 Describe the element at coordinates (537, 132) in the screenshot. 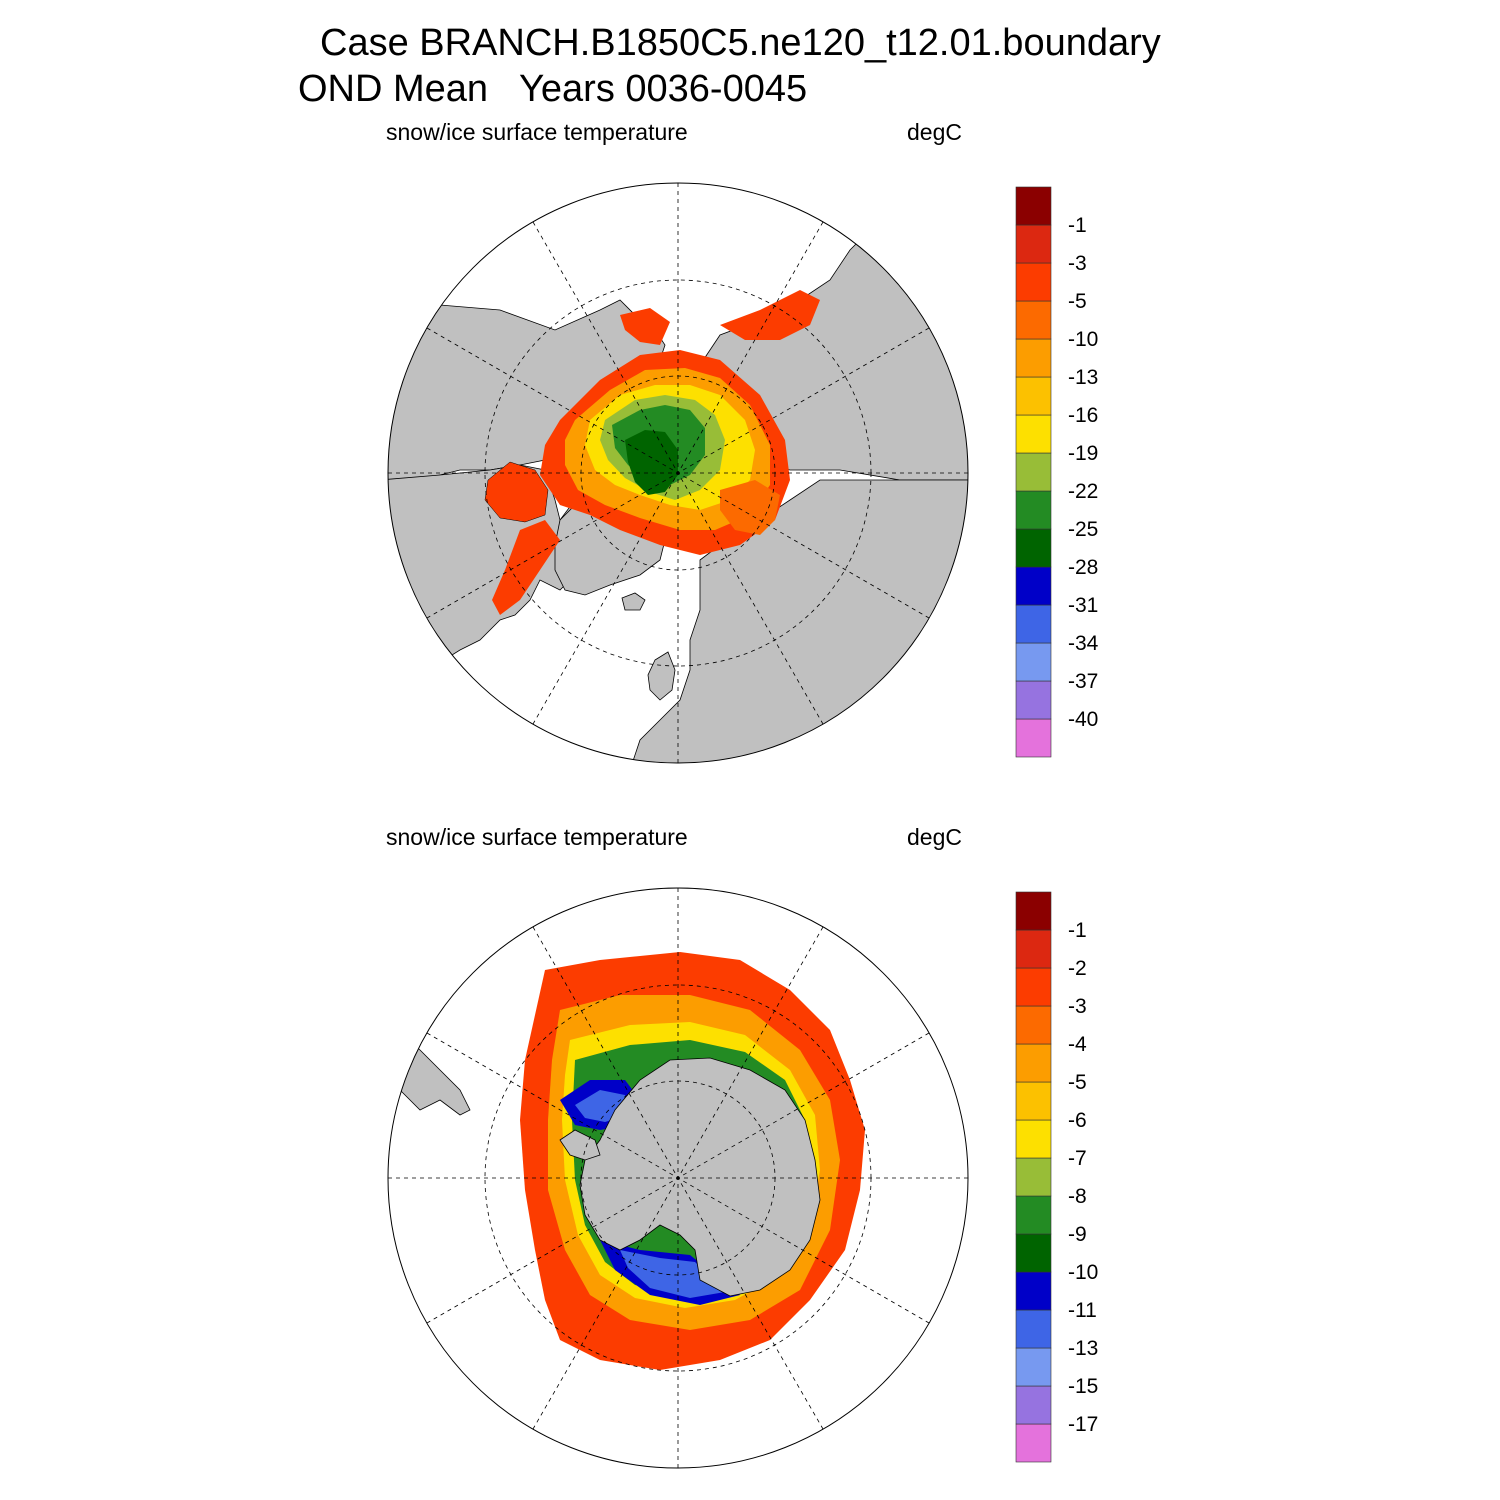

I see `north-panel-variable-label: snow/ice surface temperature` at that location.